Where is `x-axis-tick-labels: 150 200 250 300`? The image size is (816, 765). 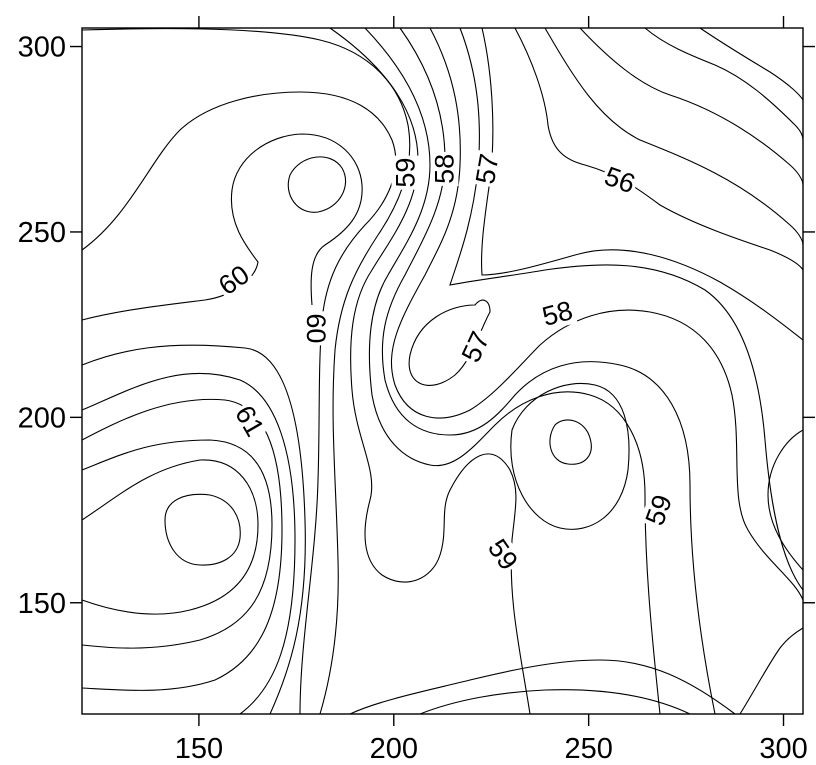
x-axis-tick-labels: 150 200 250 300 is located at coordinates (491, 749).